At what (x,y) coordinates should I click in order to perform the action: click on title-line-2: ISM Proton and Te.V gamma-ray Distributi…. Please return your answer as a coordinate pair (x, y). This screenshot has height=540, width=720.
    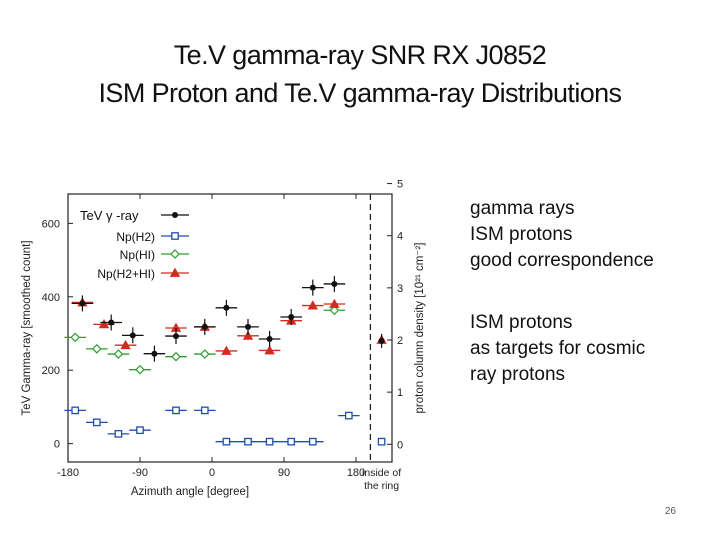
    Looking at the image, I should click on (360, 93).